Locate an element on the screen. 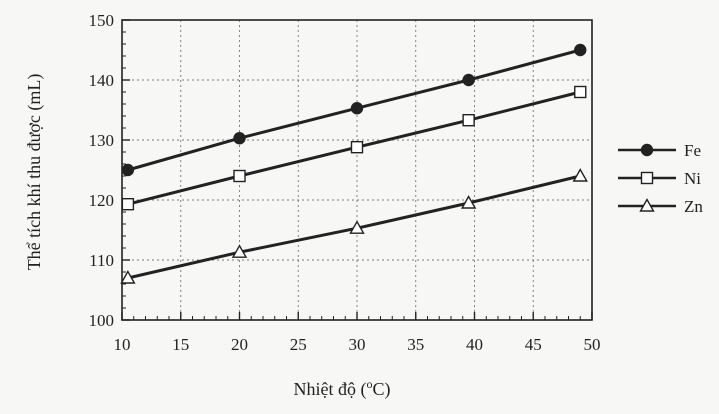  legend: Fe Ni Zn is located at coordinates (660, 178).